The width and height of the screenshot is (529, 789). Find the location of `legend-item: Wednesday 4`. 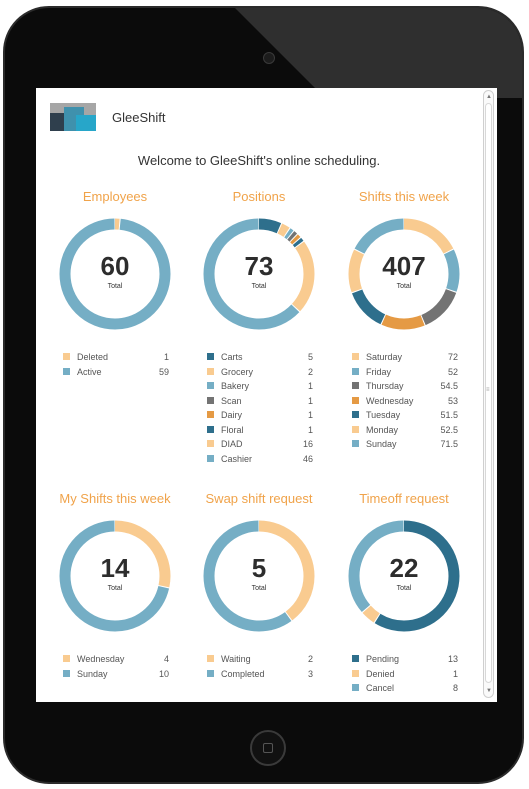

legend-item: Wednesday 4 is located at coordinates (117, 659).